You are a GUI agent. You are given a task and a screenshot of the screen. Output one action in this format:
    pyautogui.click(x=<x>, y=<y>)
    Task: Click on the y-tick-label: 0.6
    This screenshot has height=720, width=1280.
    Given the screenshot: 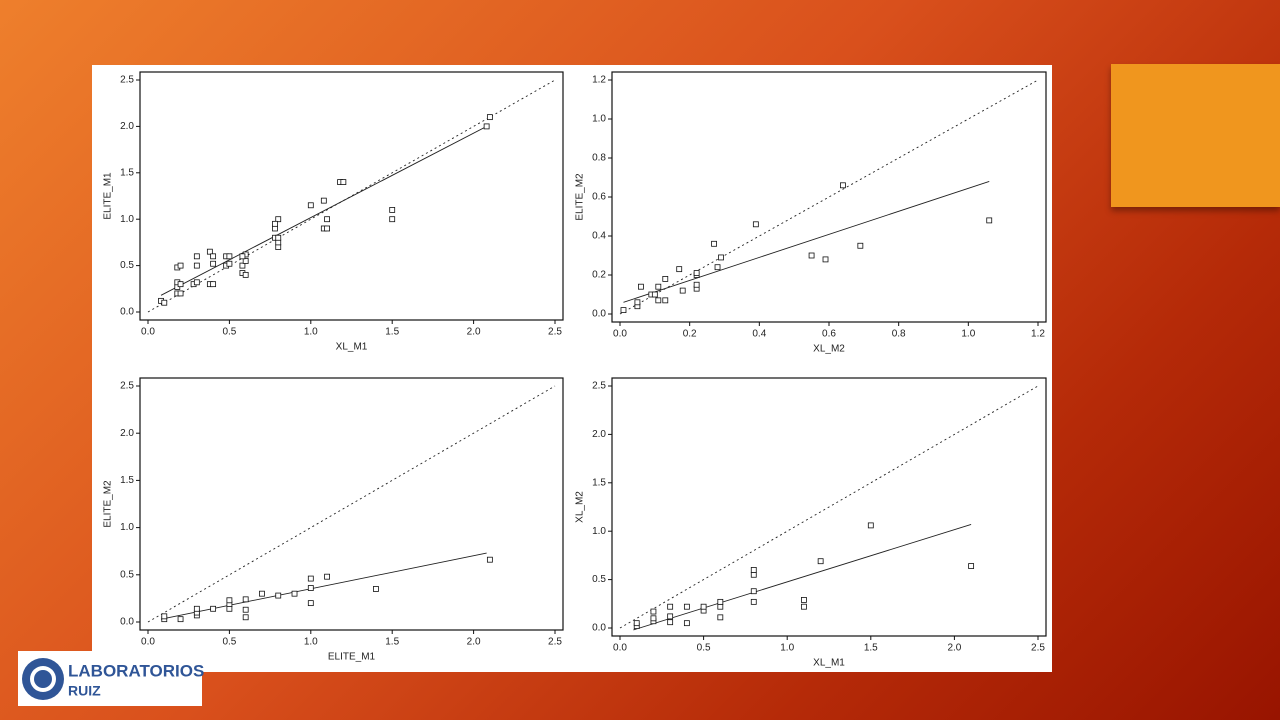 What is the action you would take?
    pyautogui.click(x=599, y=197)
    